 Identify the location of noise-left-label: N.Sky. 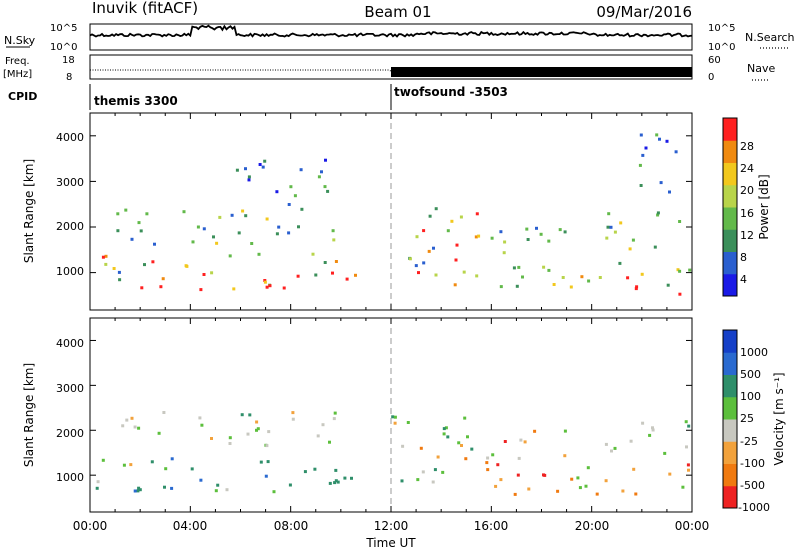
(20, 40).